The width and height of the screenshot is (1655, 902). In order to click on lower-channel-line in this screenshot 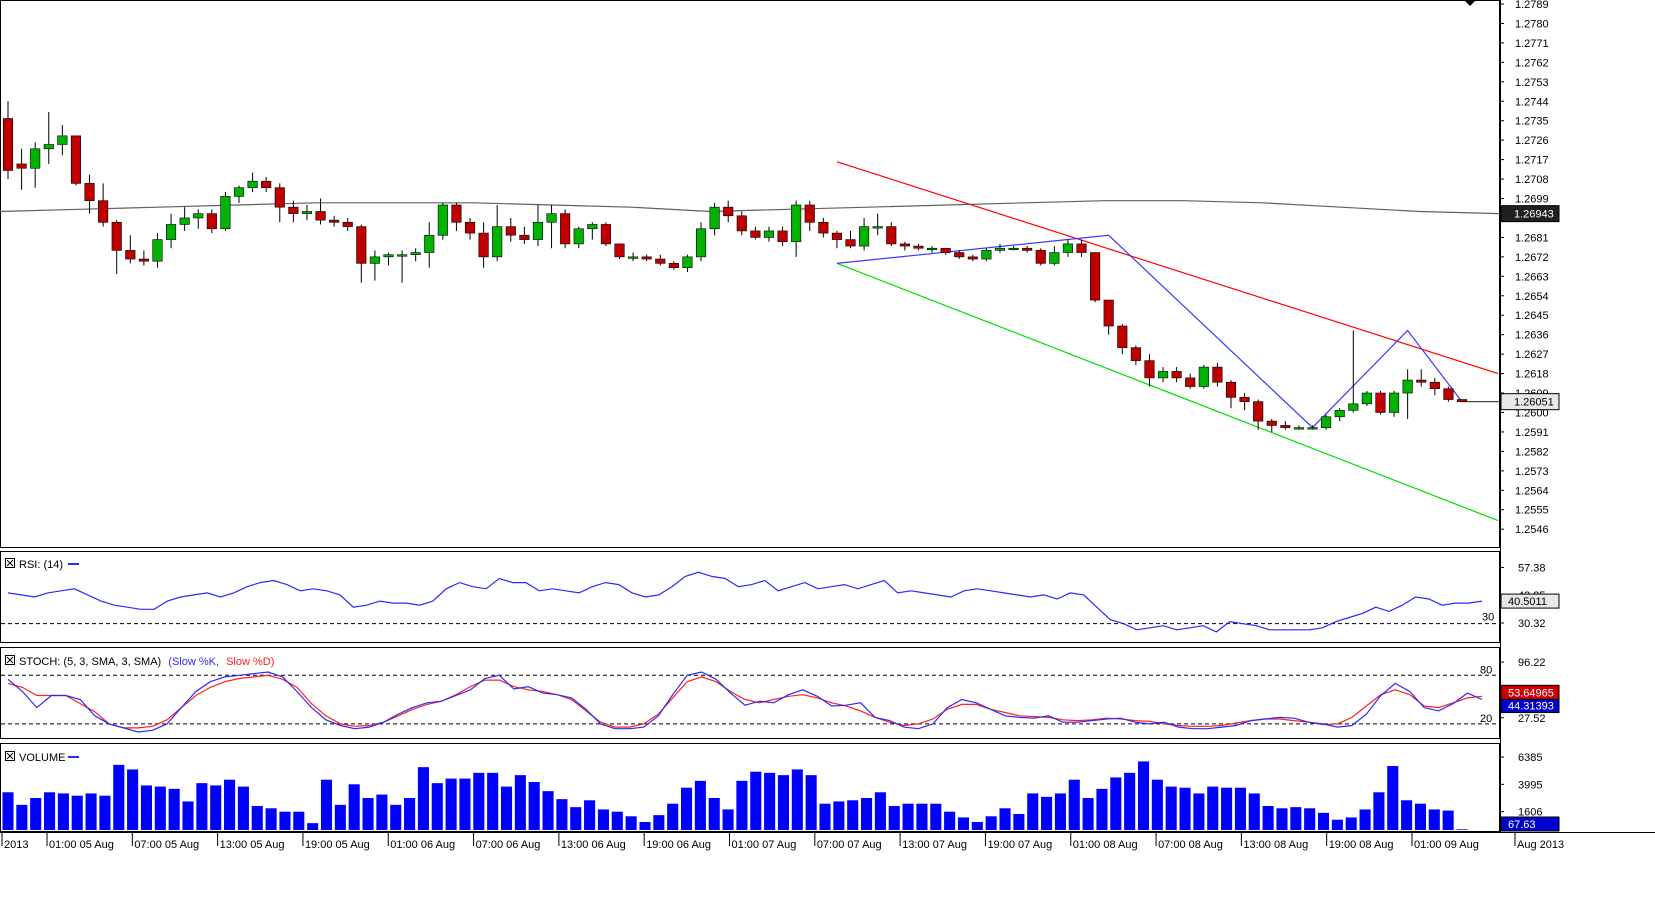, I will do `click(1167, 392)`.